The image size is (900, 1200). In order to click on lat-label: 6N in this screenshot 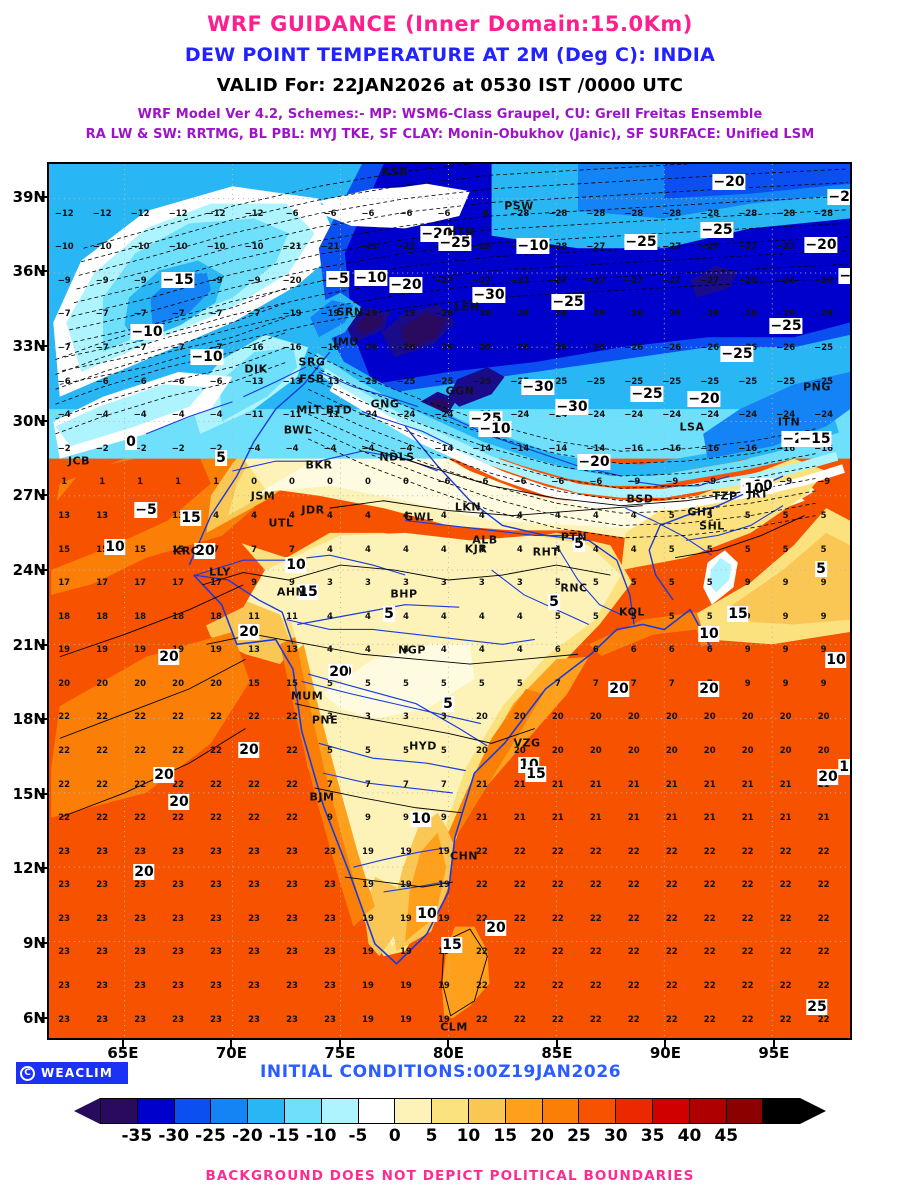, I will do `click(34, 1017)`.